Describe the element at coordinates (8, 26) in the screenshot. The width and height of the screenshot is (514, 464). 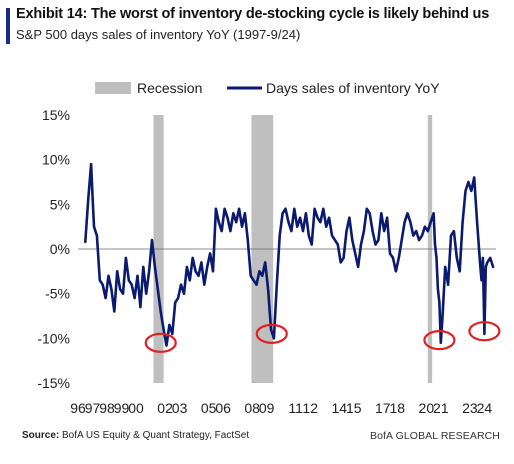
I see `title-accent-bar` at that location.